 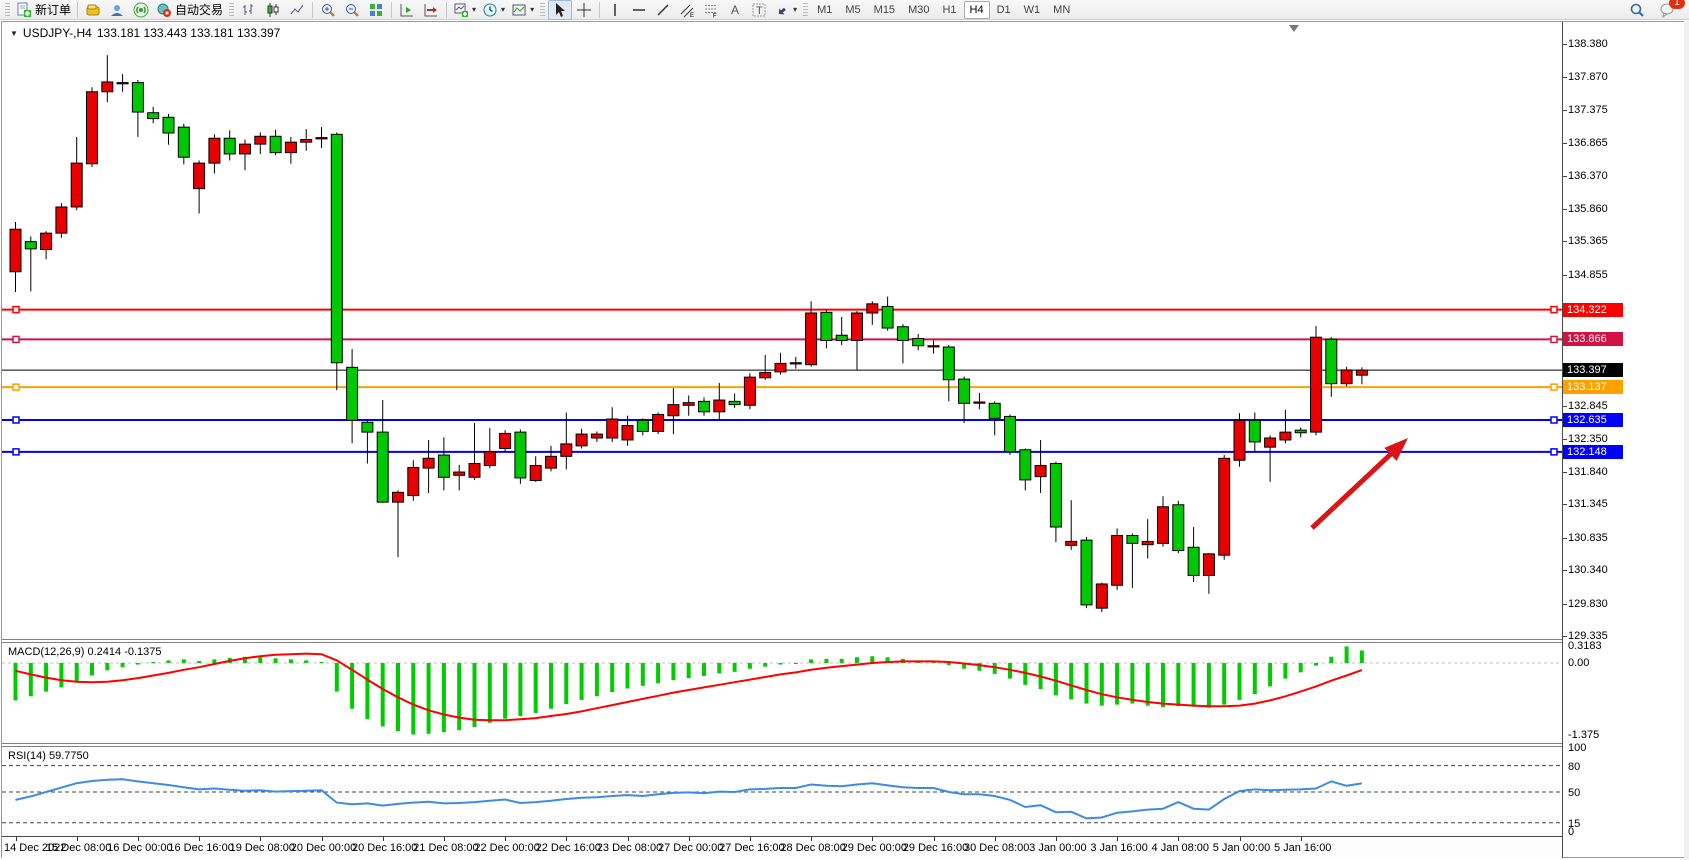 I want to click on timeframe-button-m15: M15, so click(x=884, y=9).